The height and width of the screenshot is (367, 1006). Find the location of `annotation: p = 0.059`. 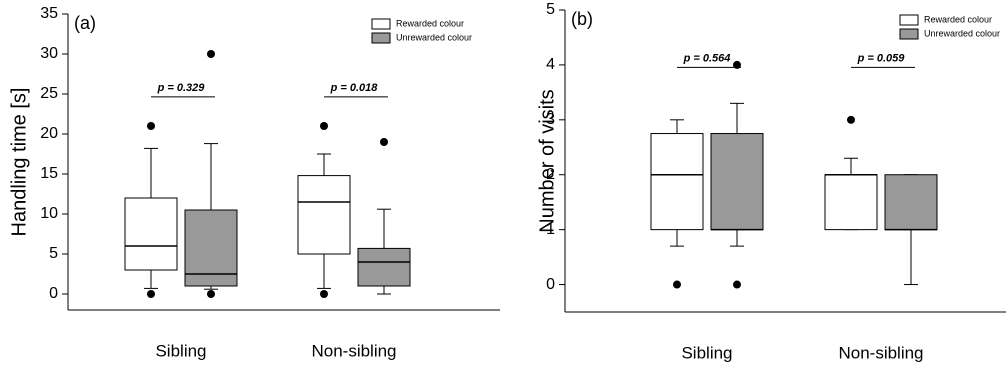

annotation: p = 0.059 is located at coordinates (881, 58).